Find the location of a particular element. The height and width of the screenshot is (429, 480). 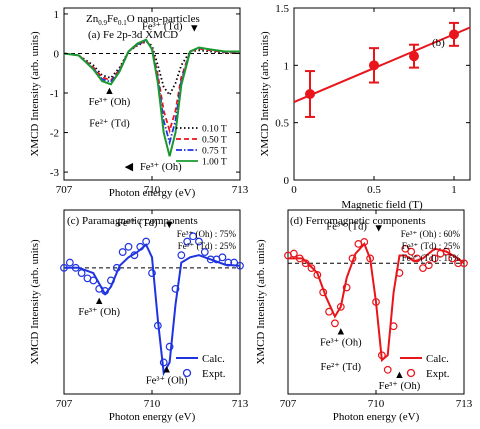

panel-a-xlabel: Photon energy (eV) is located at coordinates (152, 193).